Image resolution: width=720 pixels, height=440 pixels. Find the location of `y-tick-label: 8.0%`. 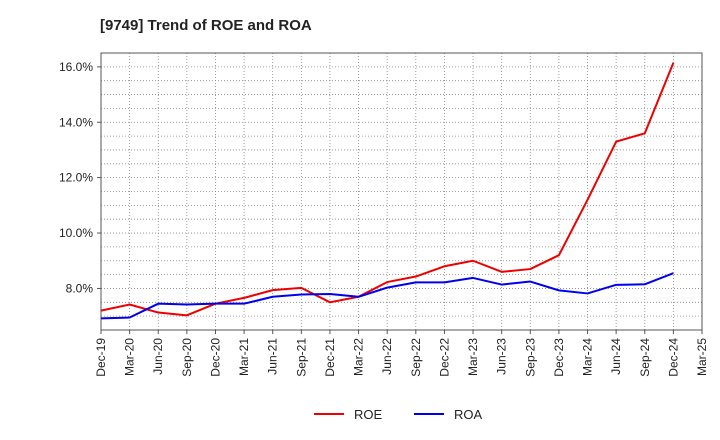

y-tick-label: 8.0% is located at coordinates (80, 288).